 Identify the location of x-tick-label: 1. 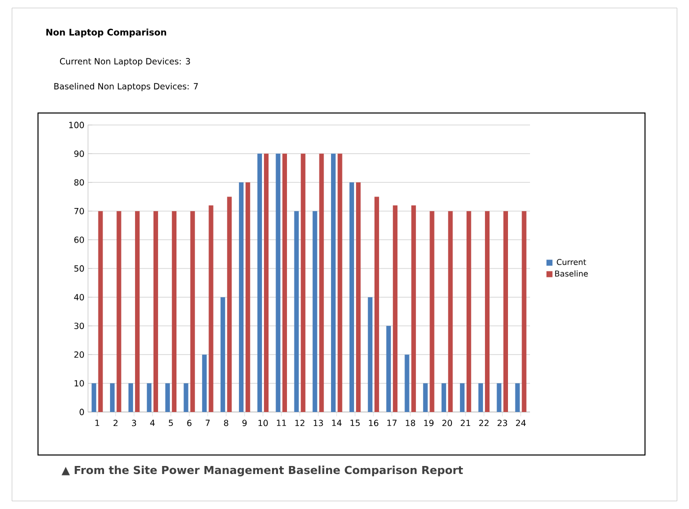
(97, 423).